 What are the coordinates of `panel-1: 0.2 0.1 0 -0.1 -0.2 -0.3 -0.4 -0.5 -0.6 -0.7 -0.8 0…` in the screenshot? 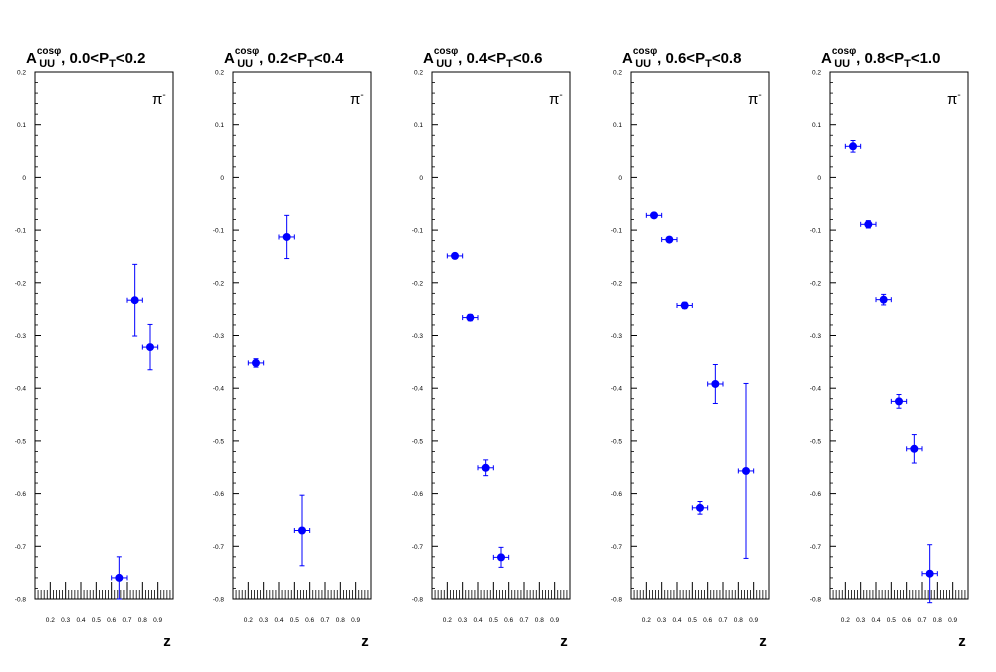 It's located at (94, 348).